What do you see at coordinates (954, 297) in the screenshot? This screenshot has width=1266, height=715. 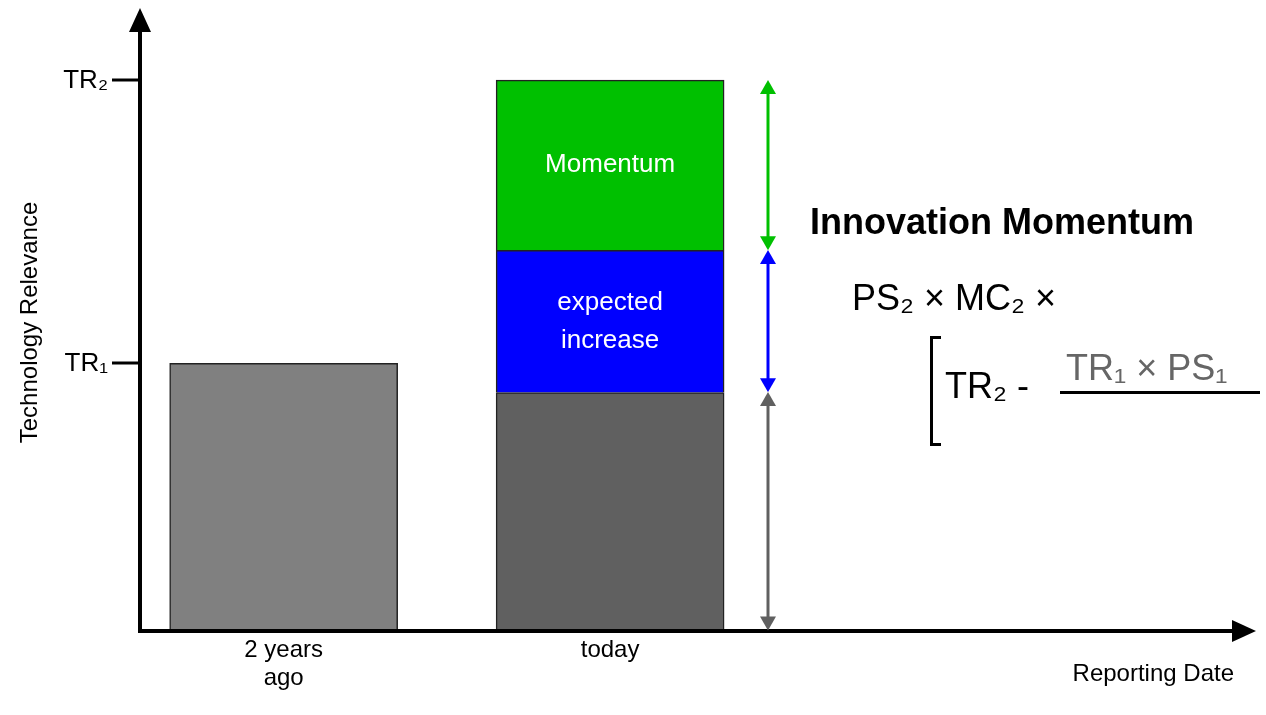 I see `text: PS₂ × MC₂ ×` at bounding box center [954, 297].